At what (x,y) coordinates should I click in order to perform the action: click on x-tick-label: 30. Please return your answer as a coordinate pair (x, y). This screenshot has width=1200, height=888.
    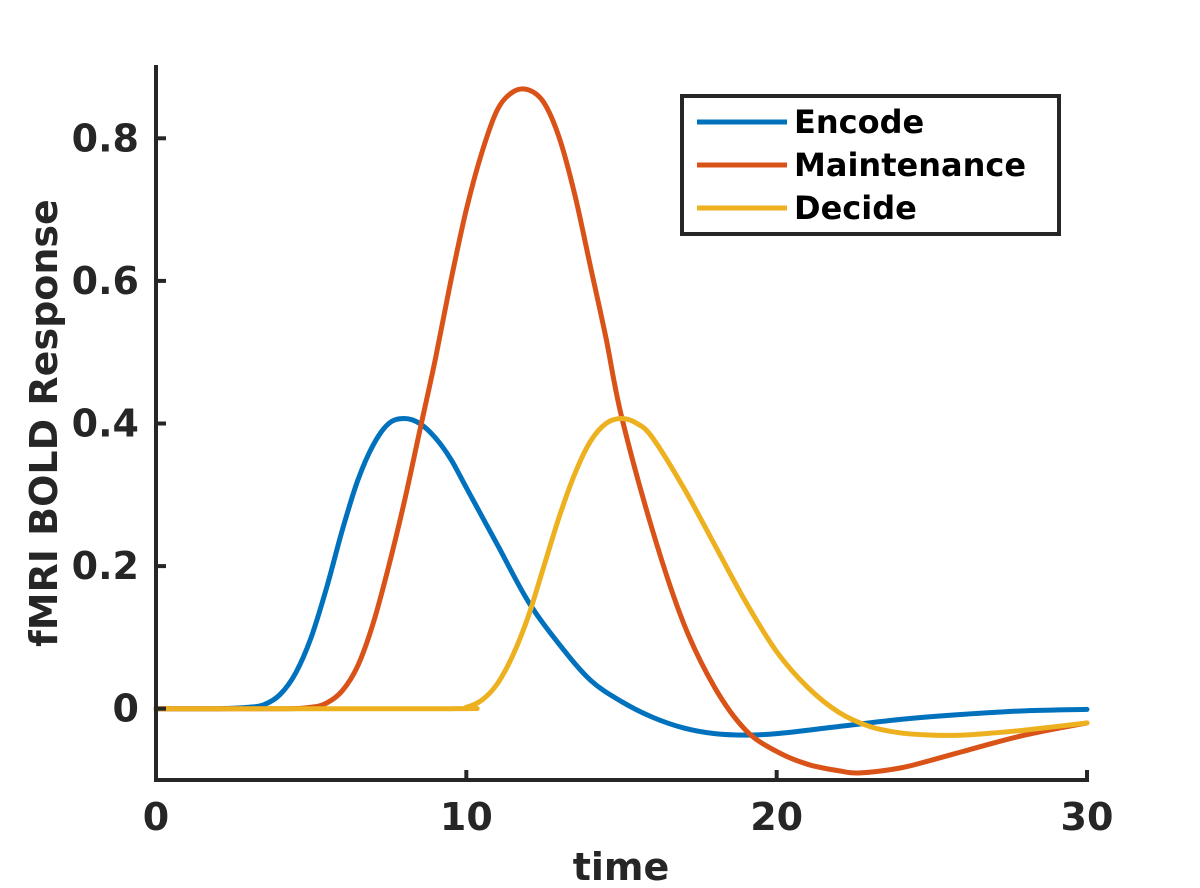
    Looking at the image, I should click on (1087, 817).